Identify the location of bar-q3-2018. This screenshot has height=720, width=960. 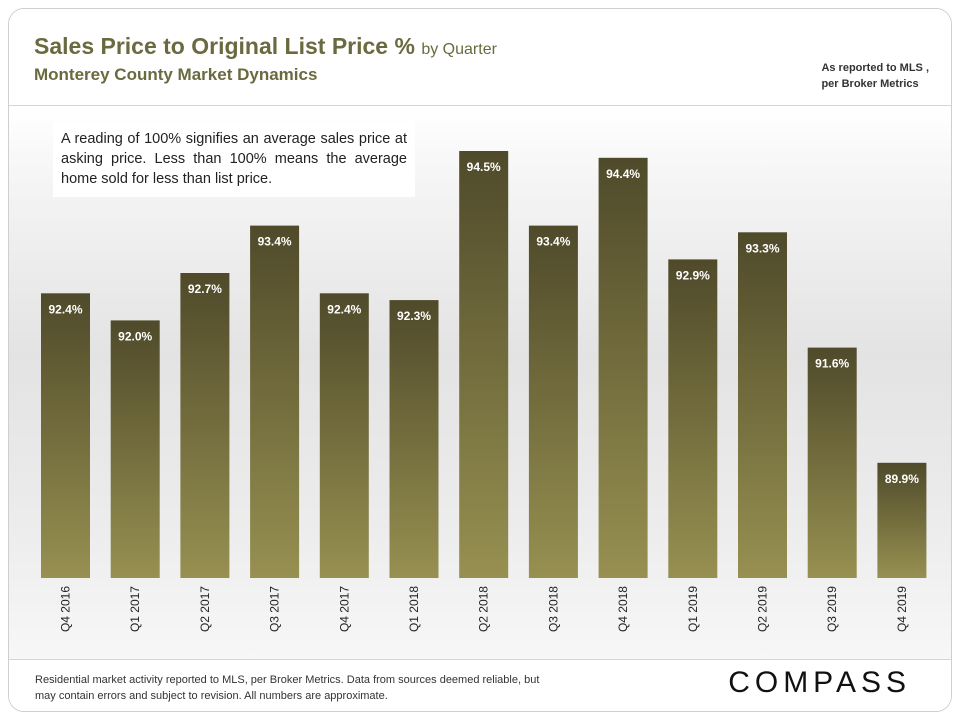
(553, 401).